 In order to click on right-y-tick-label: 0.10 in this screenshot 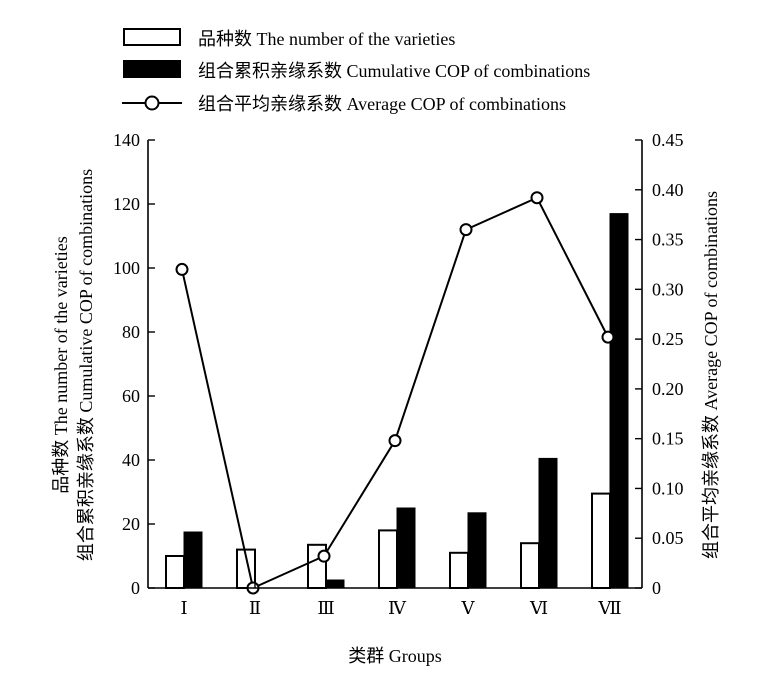, I will do `click(668, 488)`.